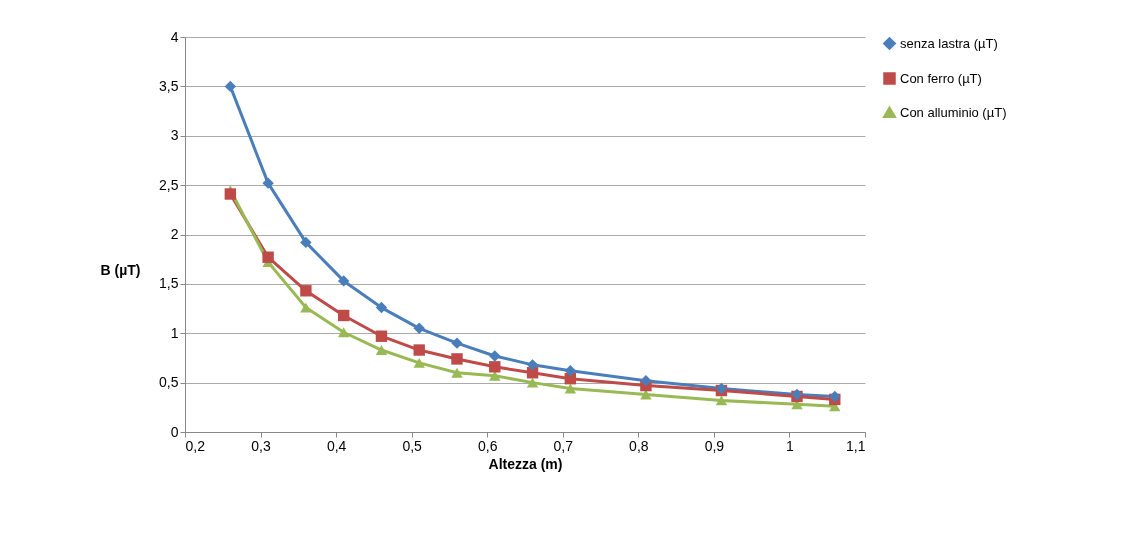 This screenshot has width=1132, height=543. I want to click on y-tick-label: 0, so click(174, 431).